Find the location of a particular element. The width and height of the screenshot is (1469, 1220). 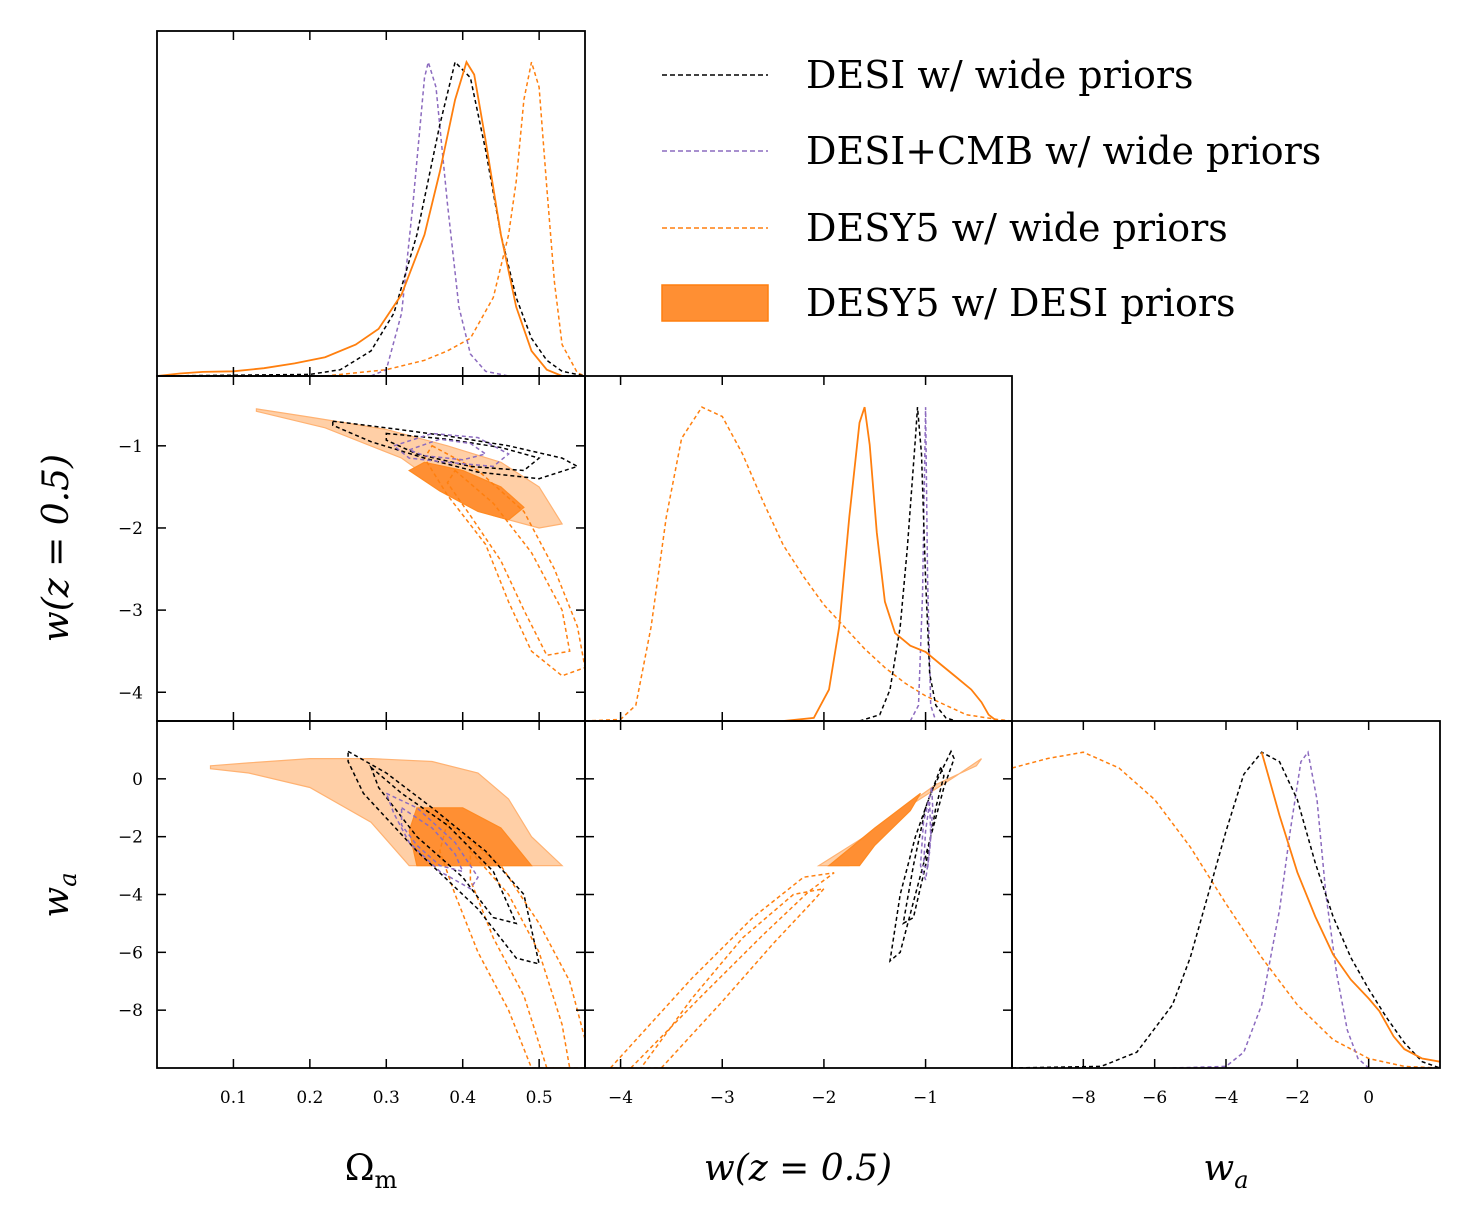

x-axis-label-wa: wa is located at coordinates (1225, 1171).